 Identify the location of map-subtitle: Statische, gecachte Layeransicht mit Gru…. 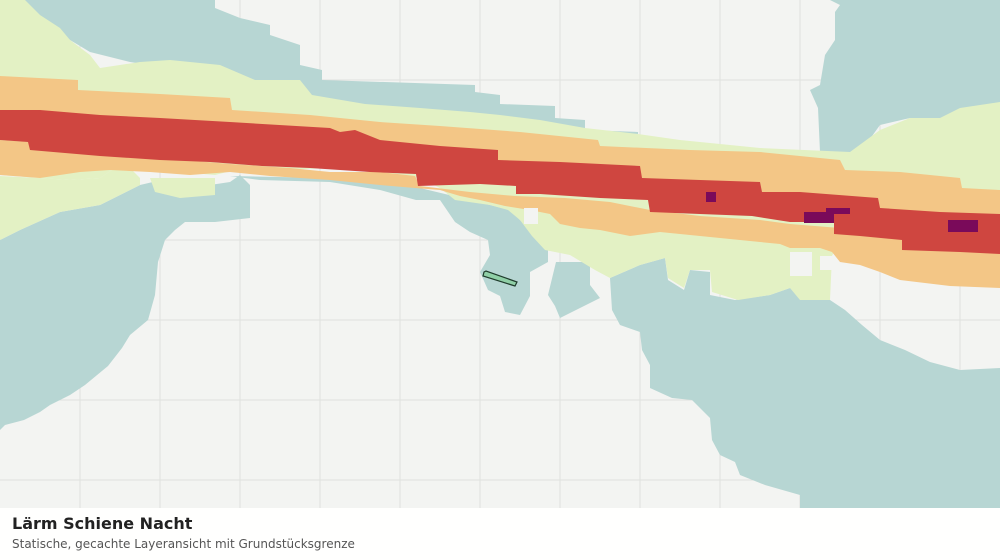
(183, 544).